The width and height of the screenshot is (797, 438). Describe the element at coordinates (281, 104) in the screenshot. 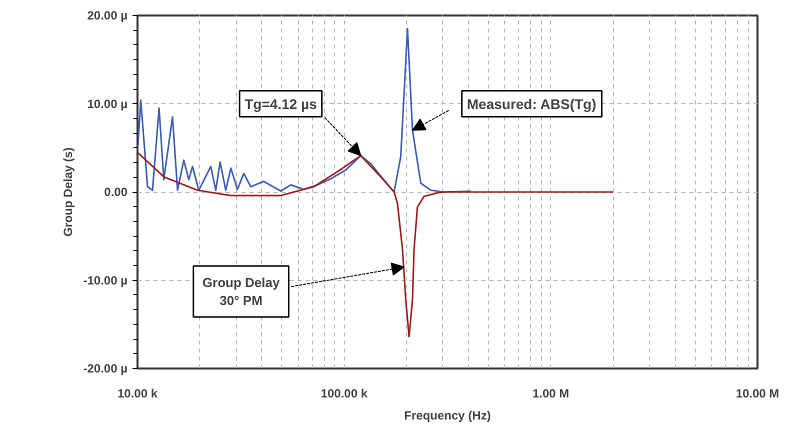

I see `annotation: Tg=4.12 µs` at that location.